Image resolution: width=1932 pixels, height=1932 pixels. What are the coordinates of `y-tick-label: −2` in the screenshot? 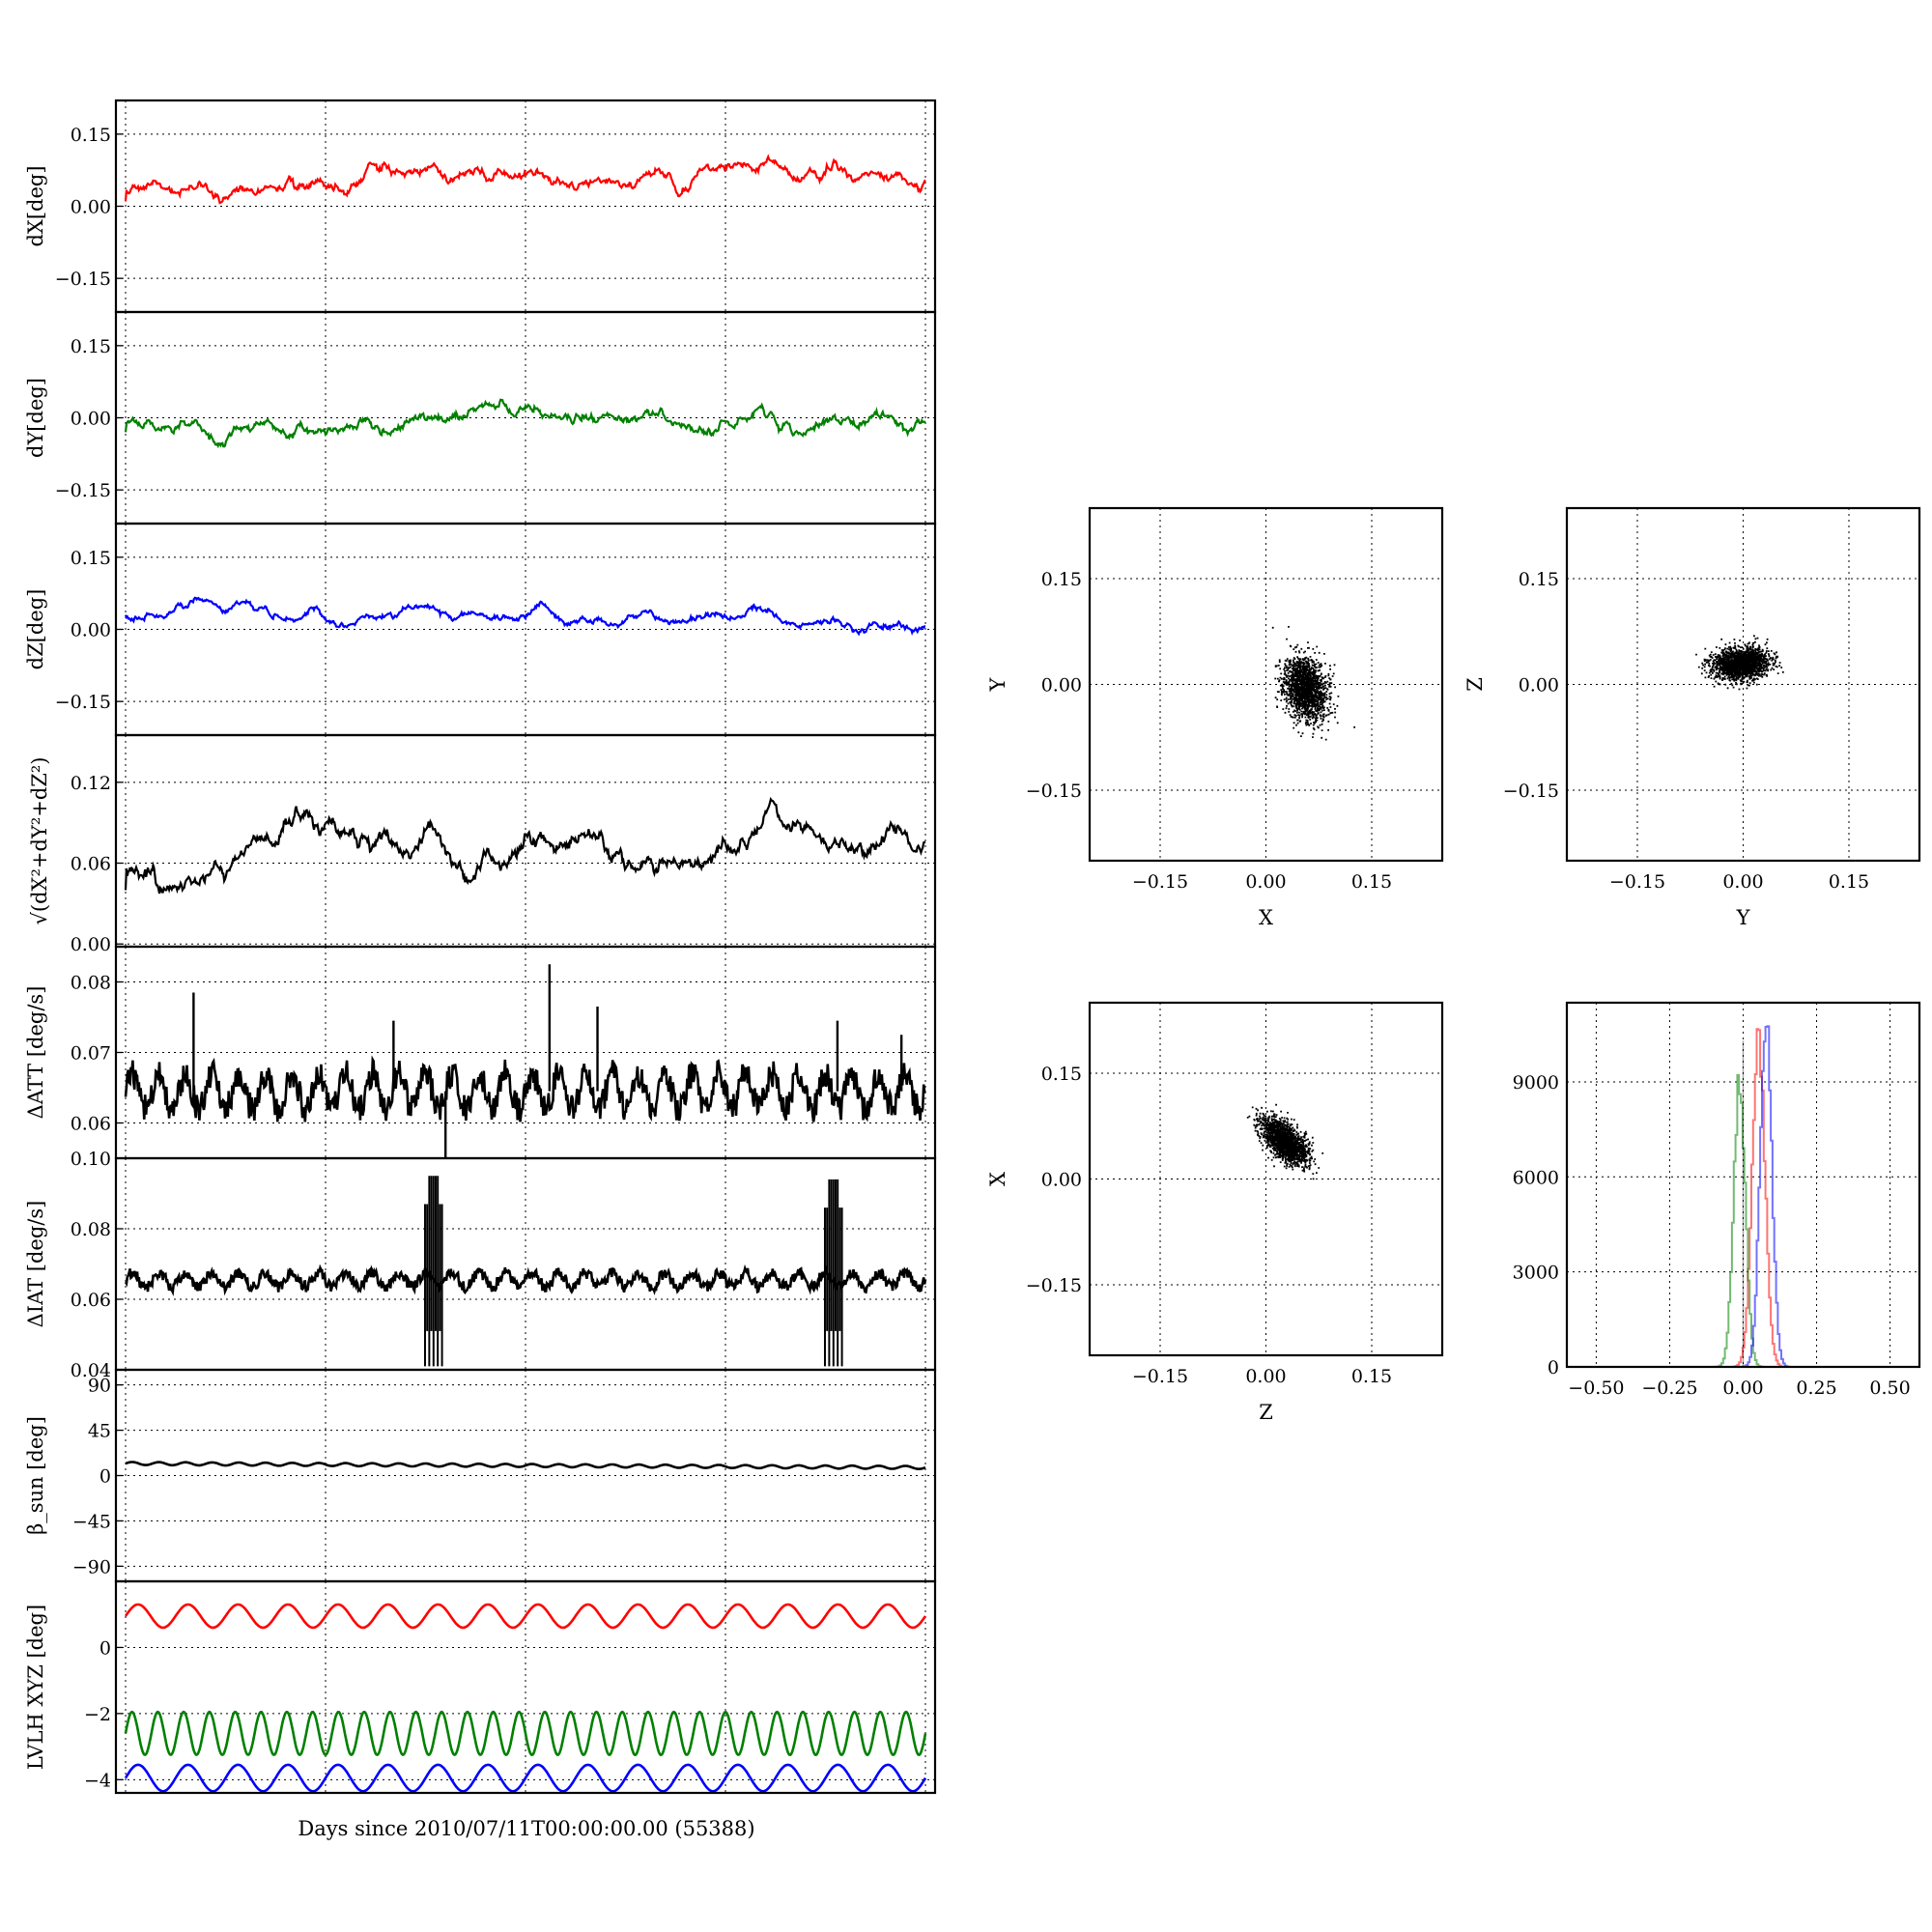 It's located at (97, 1714).